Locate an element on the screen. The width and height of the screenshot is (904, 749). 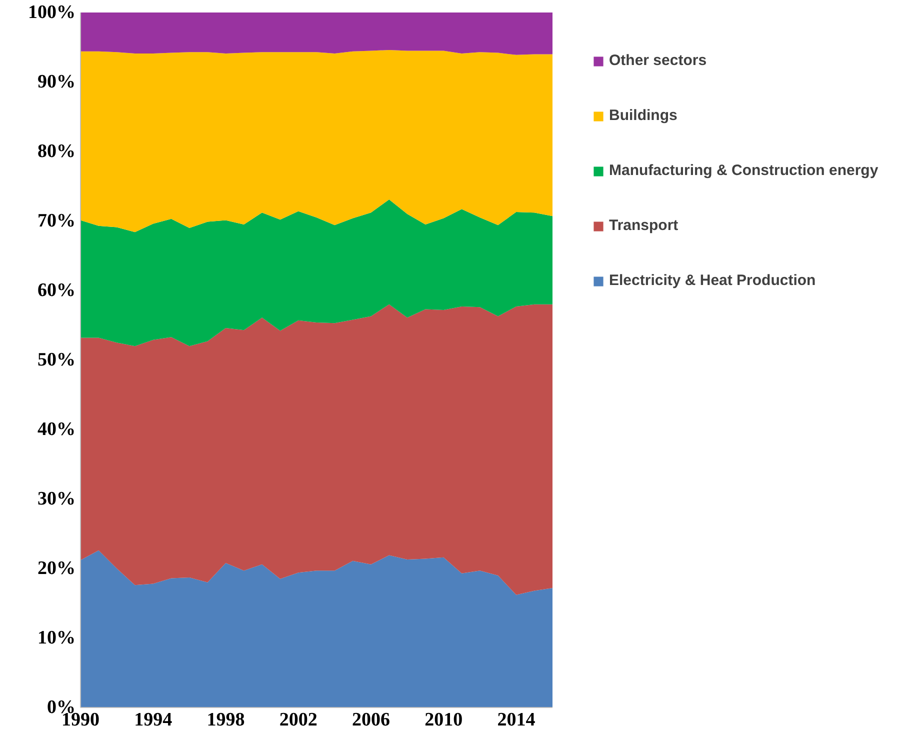
legend-label: Transport is located at coordinates (643, 225).